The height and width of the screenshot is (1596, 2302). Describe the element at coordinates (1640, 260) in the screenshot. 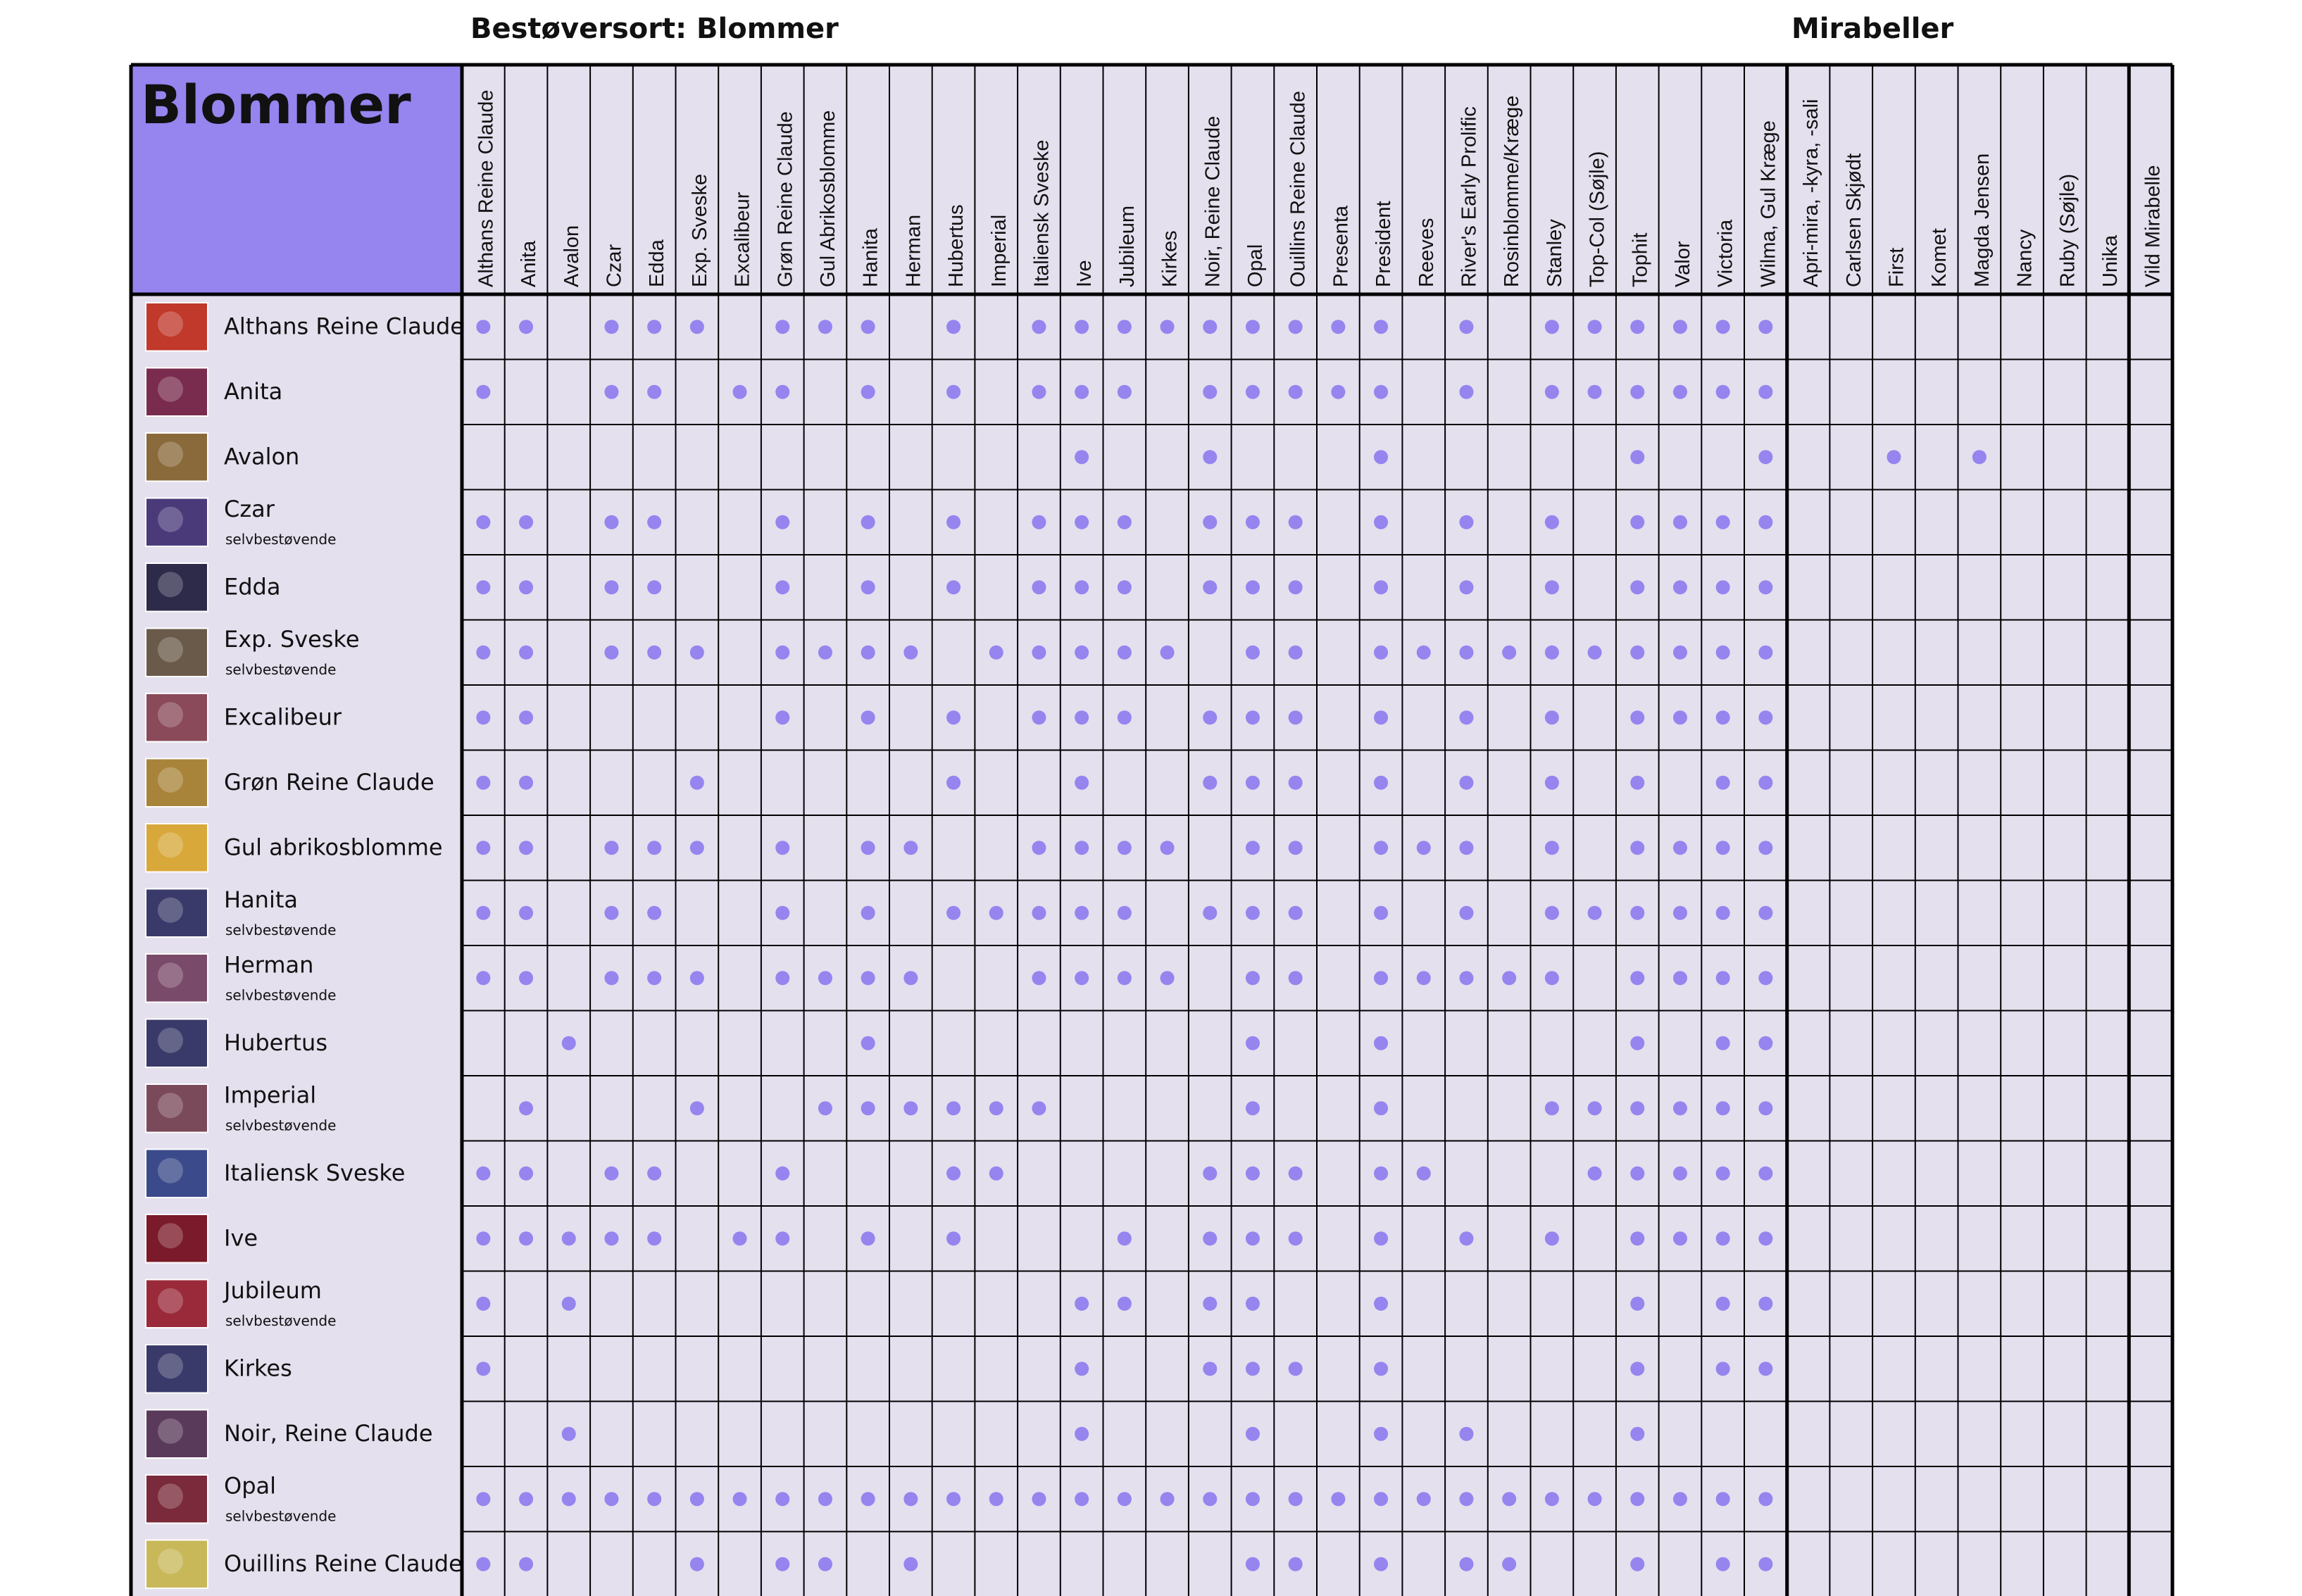

I see `column-header: Tophit` at that location.